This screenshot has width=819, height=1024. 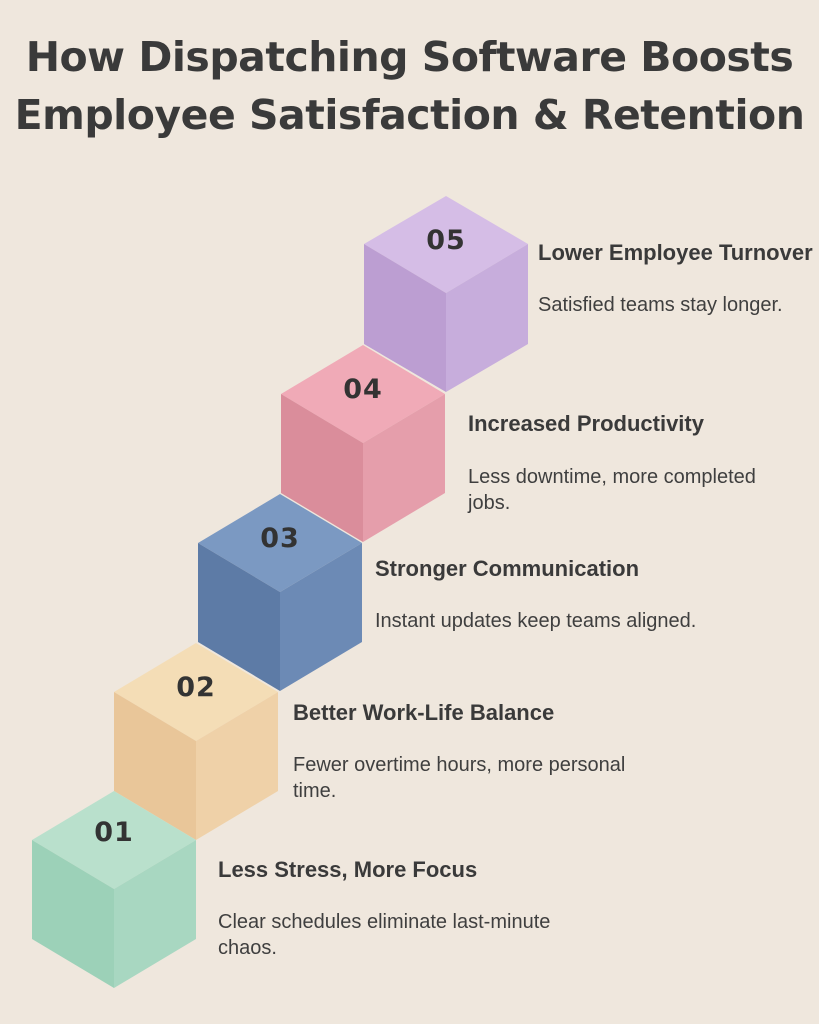 I want to click on cube-04-right, so click(x=404, y=468).